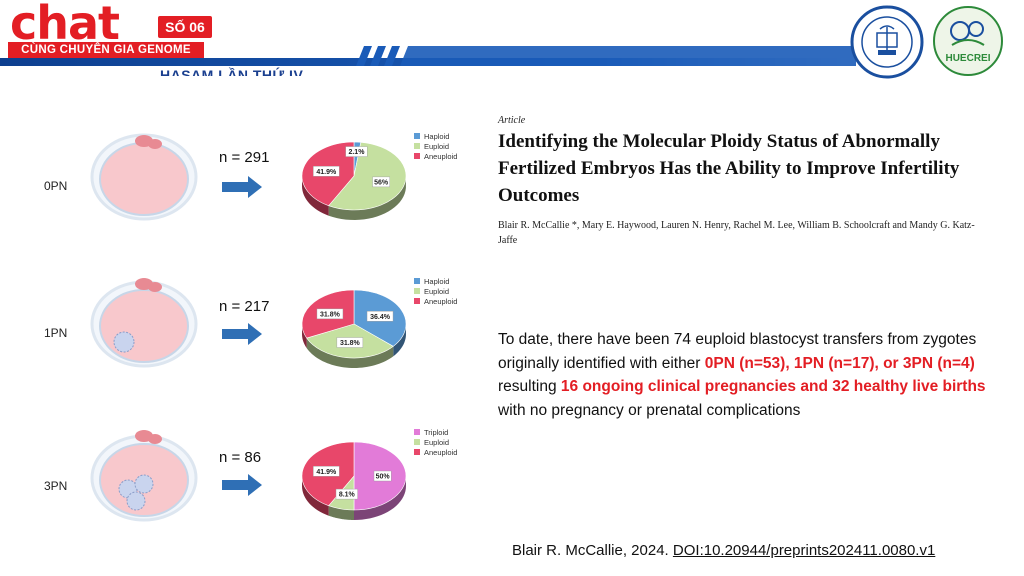 This screenshot has width=1024, height=576. Describe the element at coordinates (244, 157) in the screenshot. I see `row-count-0pn: n = 291` at that location.